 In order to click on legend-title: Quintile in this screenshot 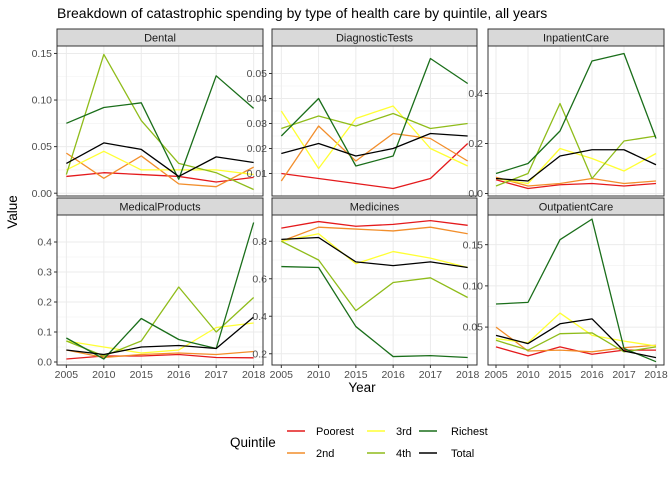, I will do `click(253, 442)`.